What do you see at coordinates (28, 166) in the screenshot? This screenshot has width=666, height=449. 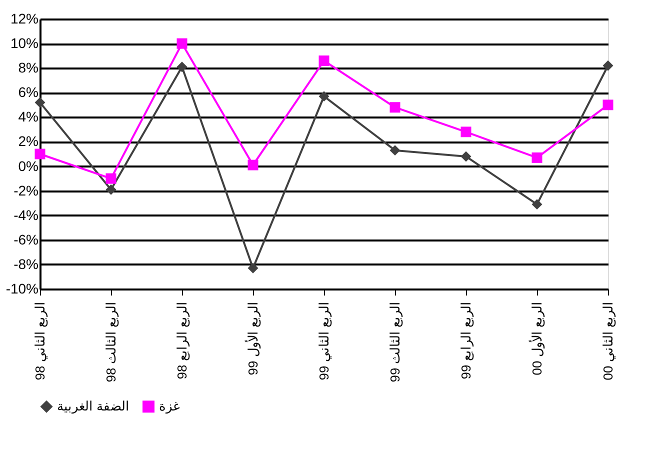 I see `y-tick-label: 0%` at bounding box center [28, 166].